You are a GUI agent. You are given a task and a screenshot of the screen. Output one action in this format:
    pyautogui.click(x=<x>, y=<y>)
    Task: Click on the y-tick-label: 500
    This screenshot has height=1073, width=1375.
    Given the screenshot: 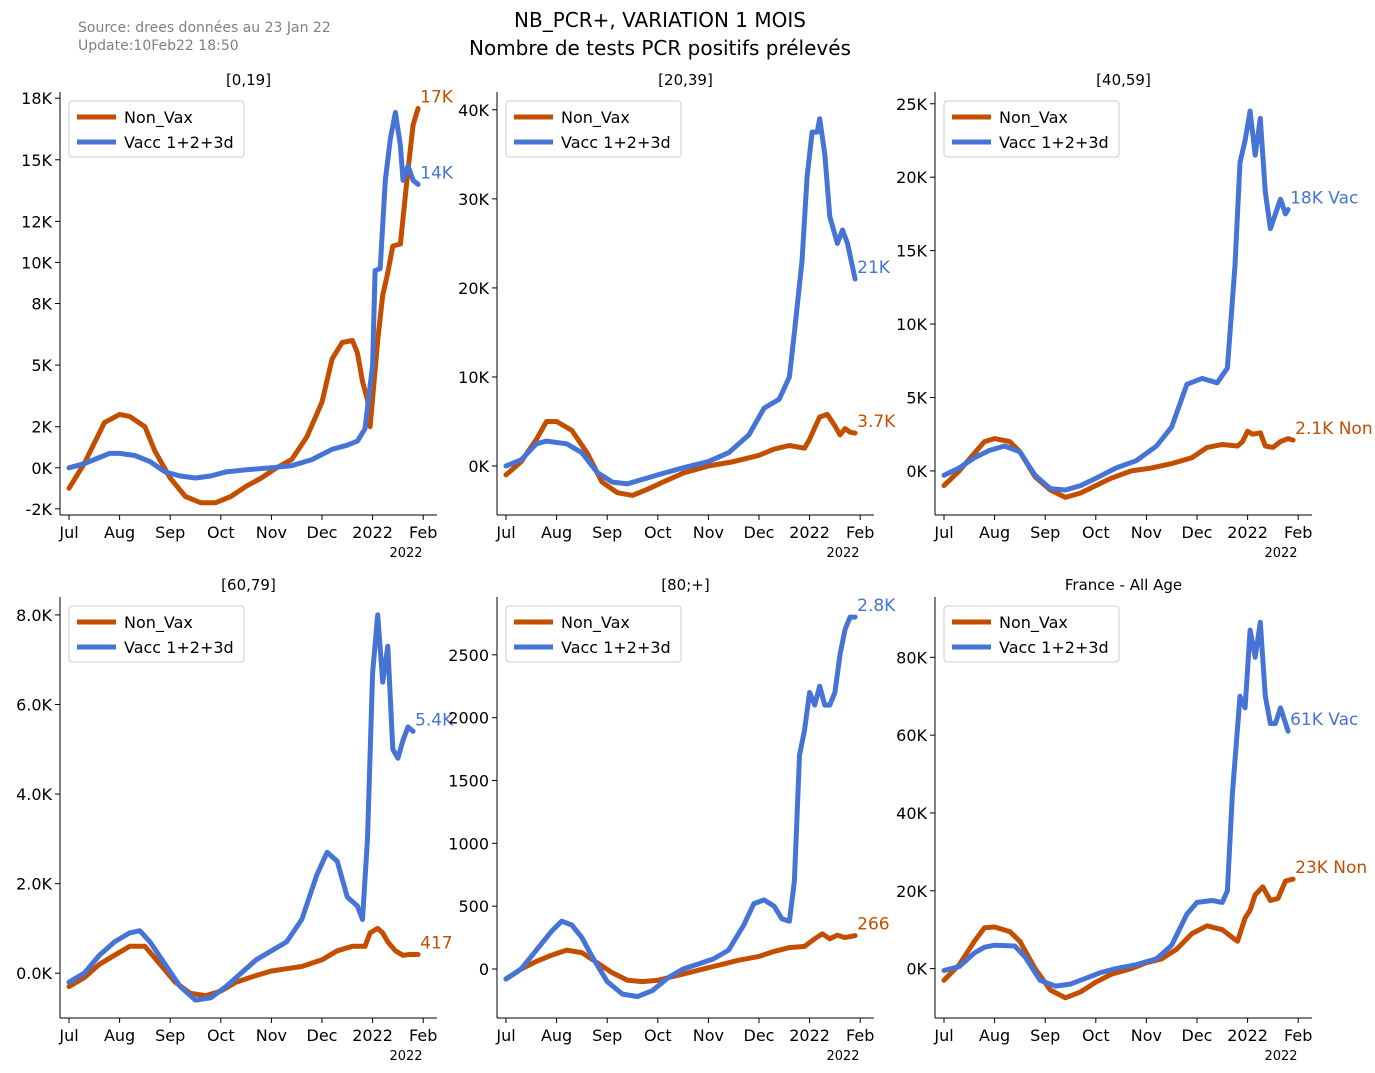 What is the action you would take?
    pyautogui.click(x=473, y=906)
    